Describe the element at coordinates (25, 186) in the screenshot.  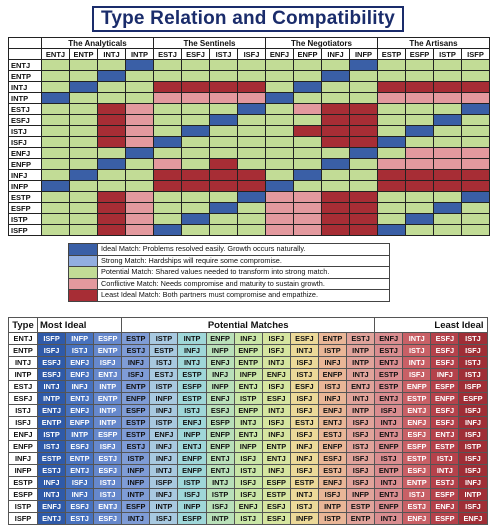
I see `row-label-infp: INFP` at that location.